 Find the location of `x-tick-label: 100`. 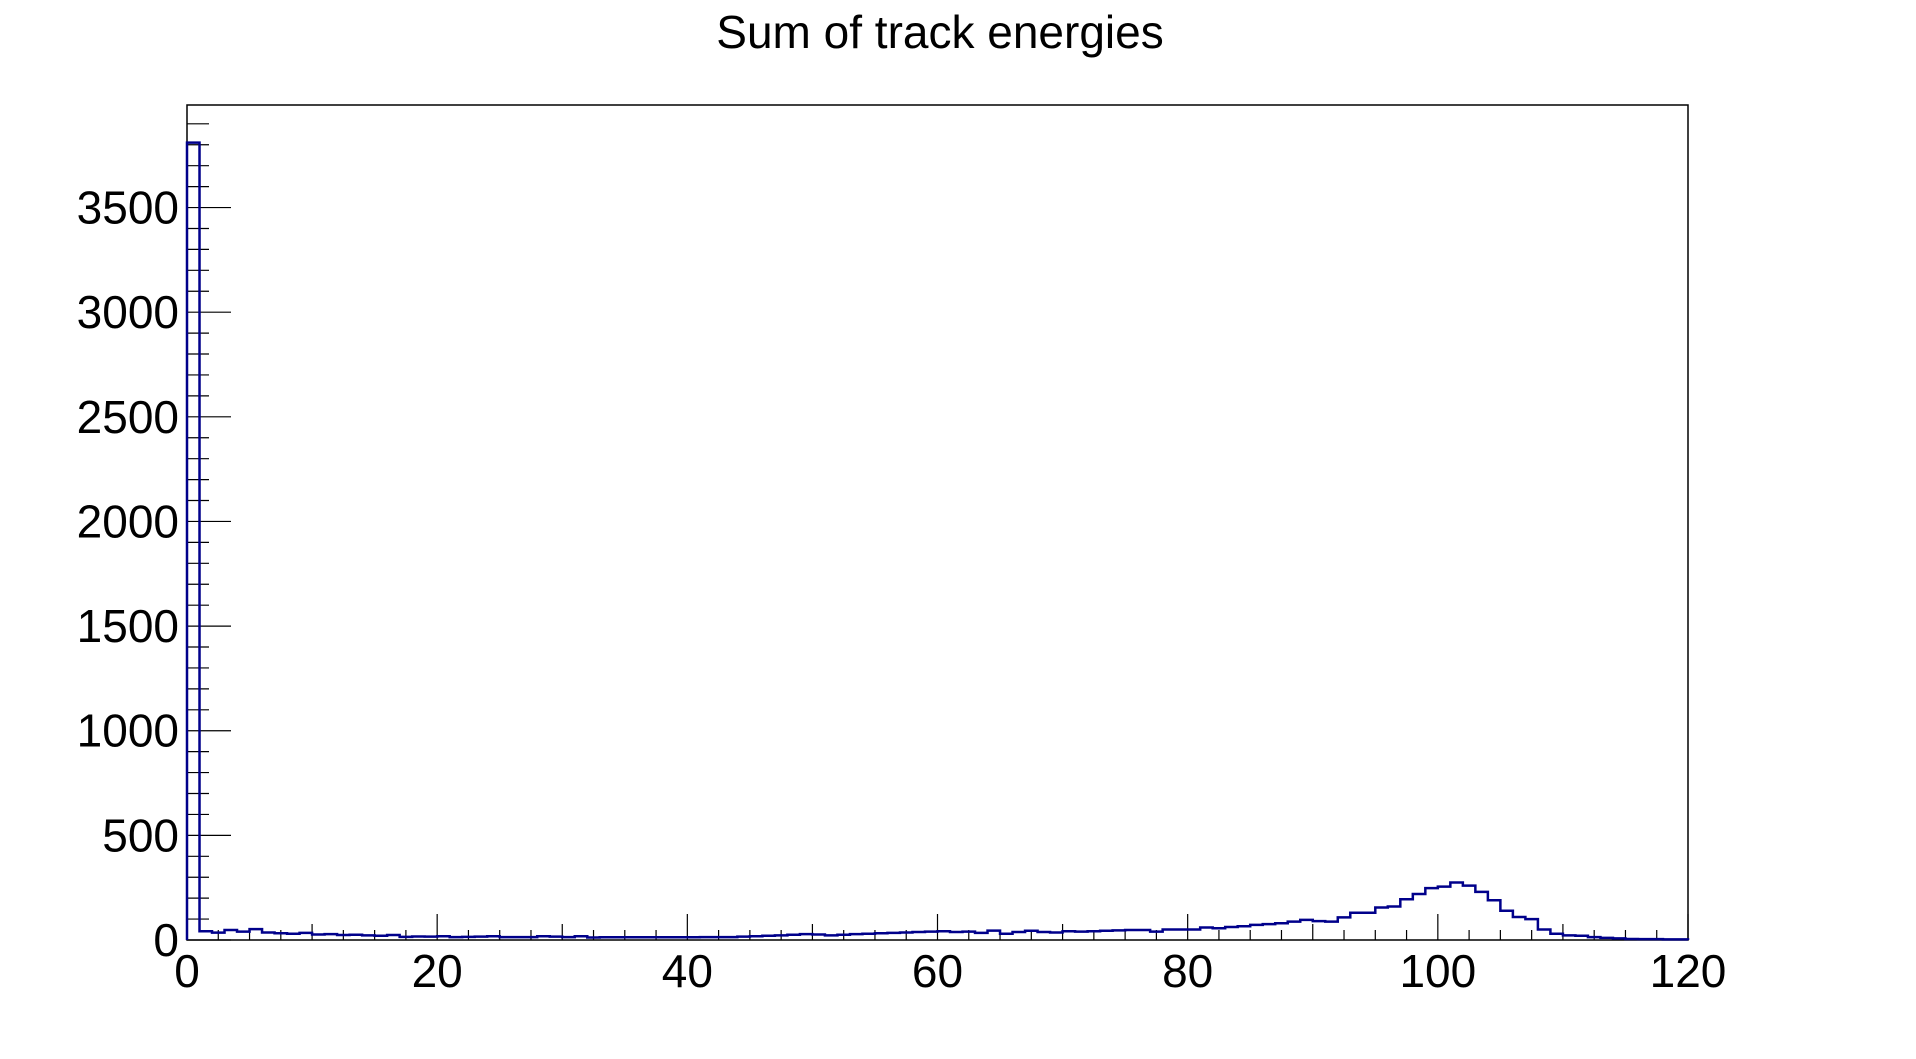

x-tick-label: 100 is located at coordinates (1437, 971).